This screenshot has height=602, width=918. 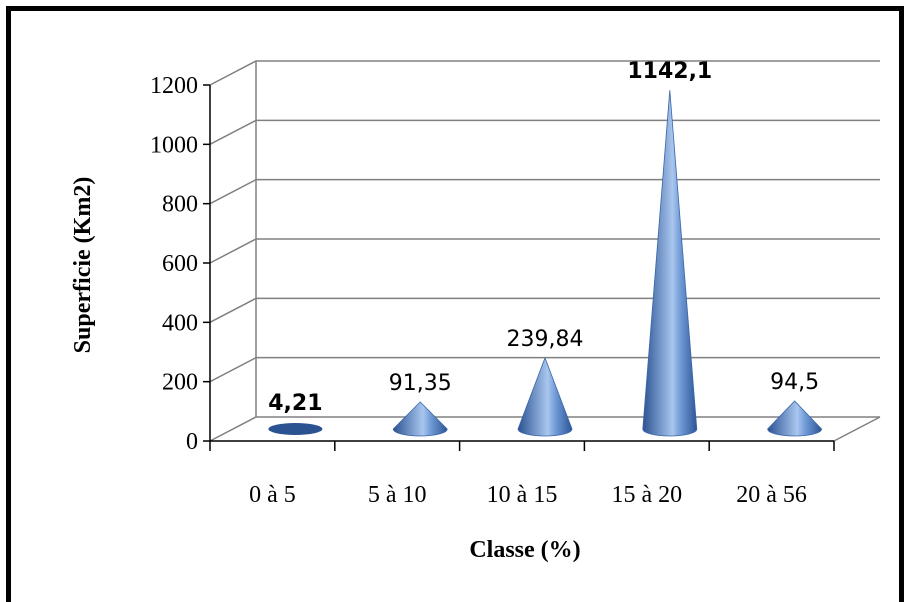 I want to click on data-label: 94,5, so click(x=794, y=382).